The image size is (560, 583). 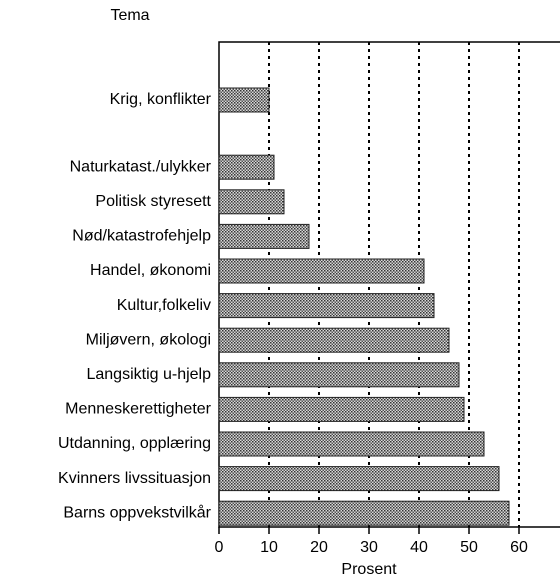 What do you see at coordinates (219, 547) in the screenshot?
I see `x-tick-label: 0` at bounding box center [219, 547].